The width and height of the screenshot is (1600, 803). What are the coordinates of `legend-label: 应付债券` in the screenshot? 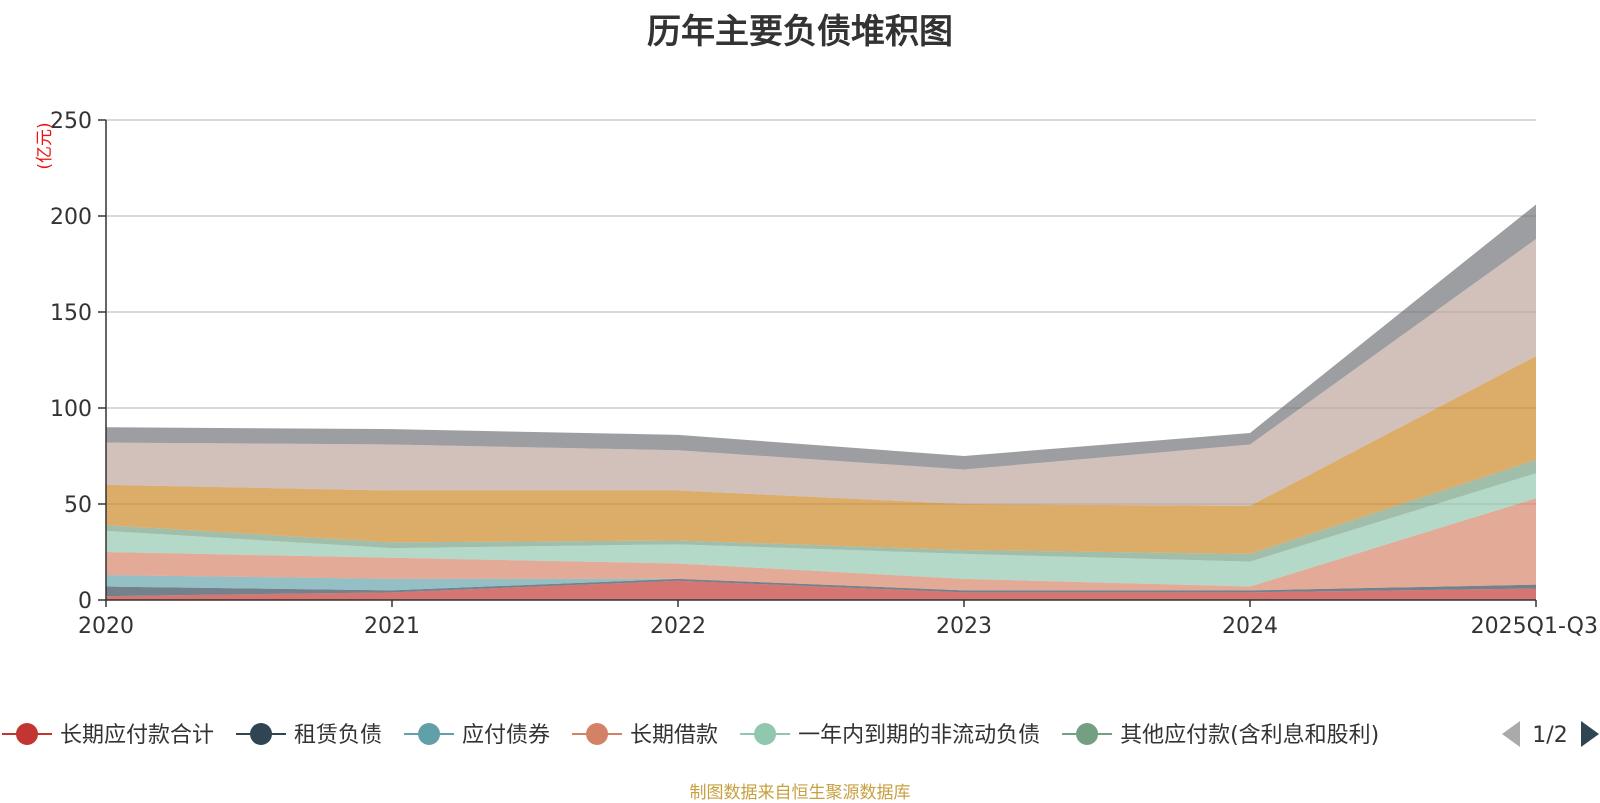 It's located at (506, 735).